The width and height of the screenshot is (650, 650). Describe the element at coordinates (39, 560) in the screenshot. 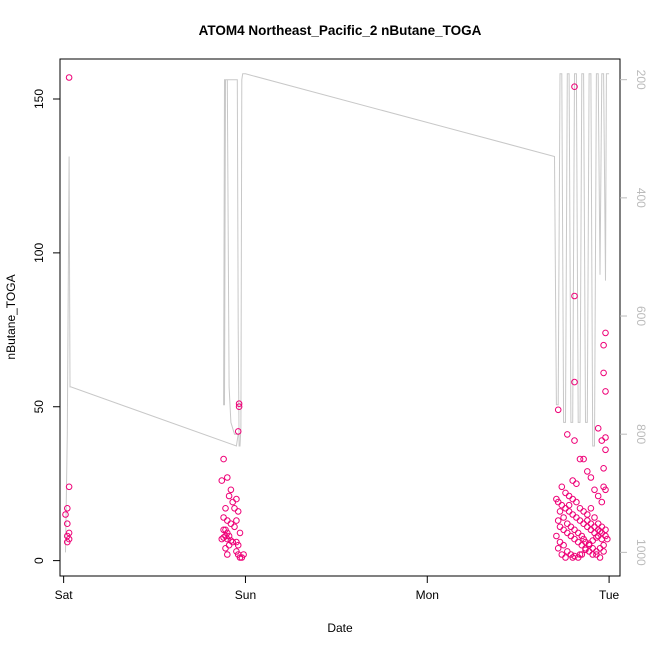

I see `y-tick-label: 0` at that location.